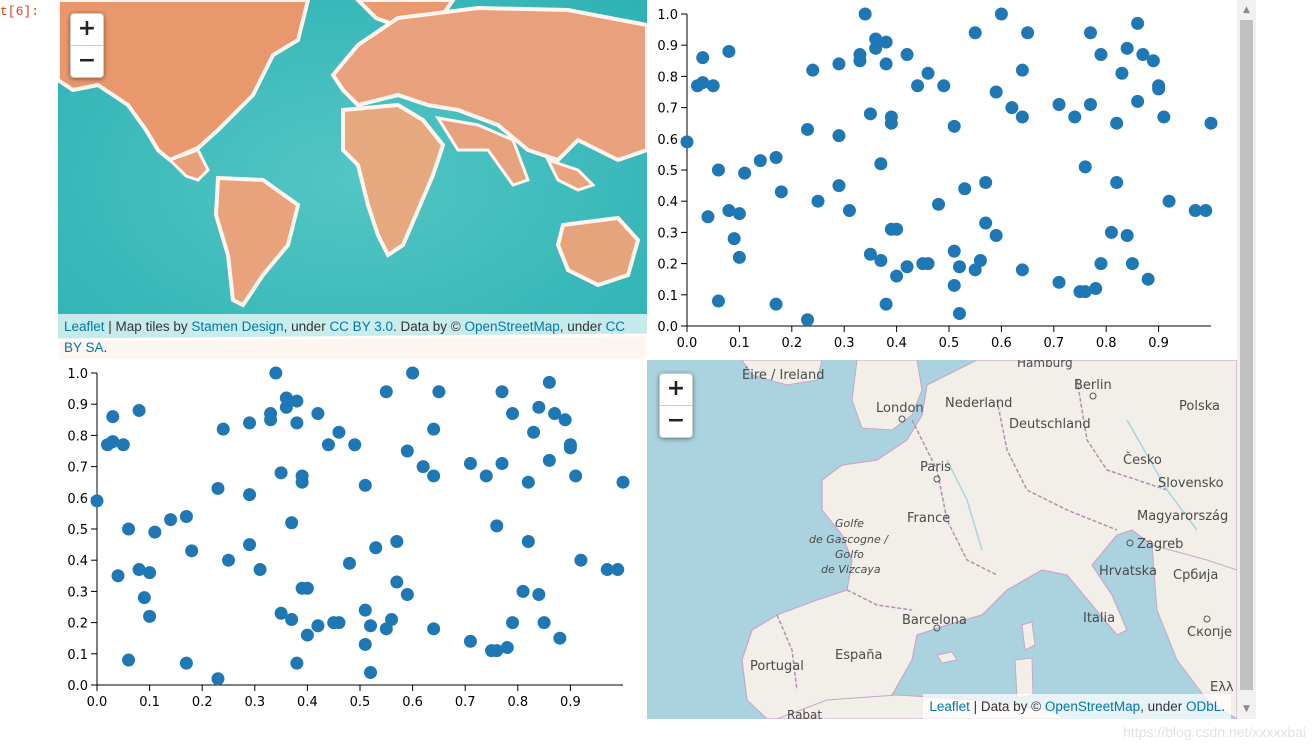 The width and height of the screenshot is (1316, 747). What do you see at coordinates (82, 686) in the screenshot?
I see `y-tick: 0.0` at bounding box center [82, 686].